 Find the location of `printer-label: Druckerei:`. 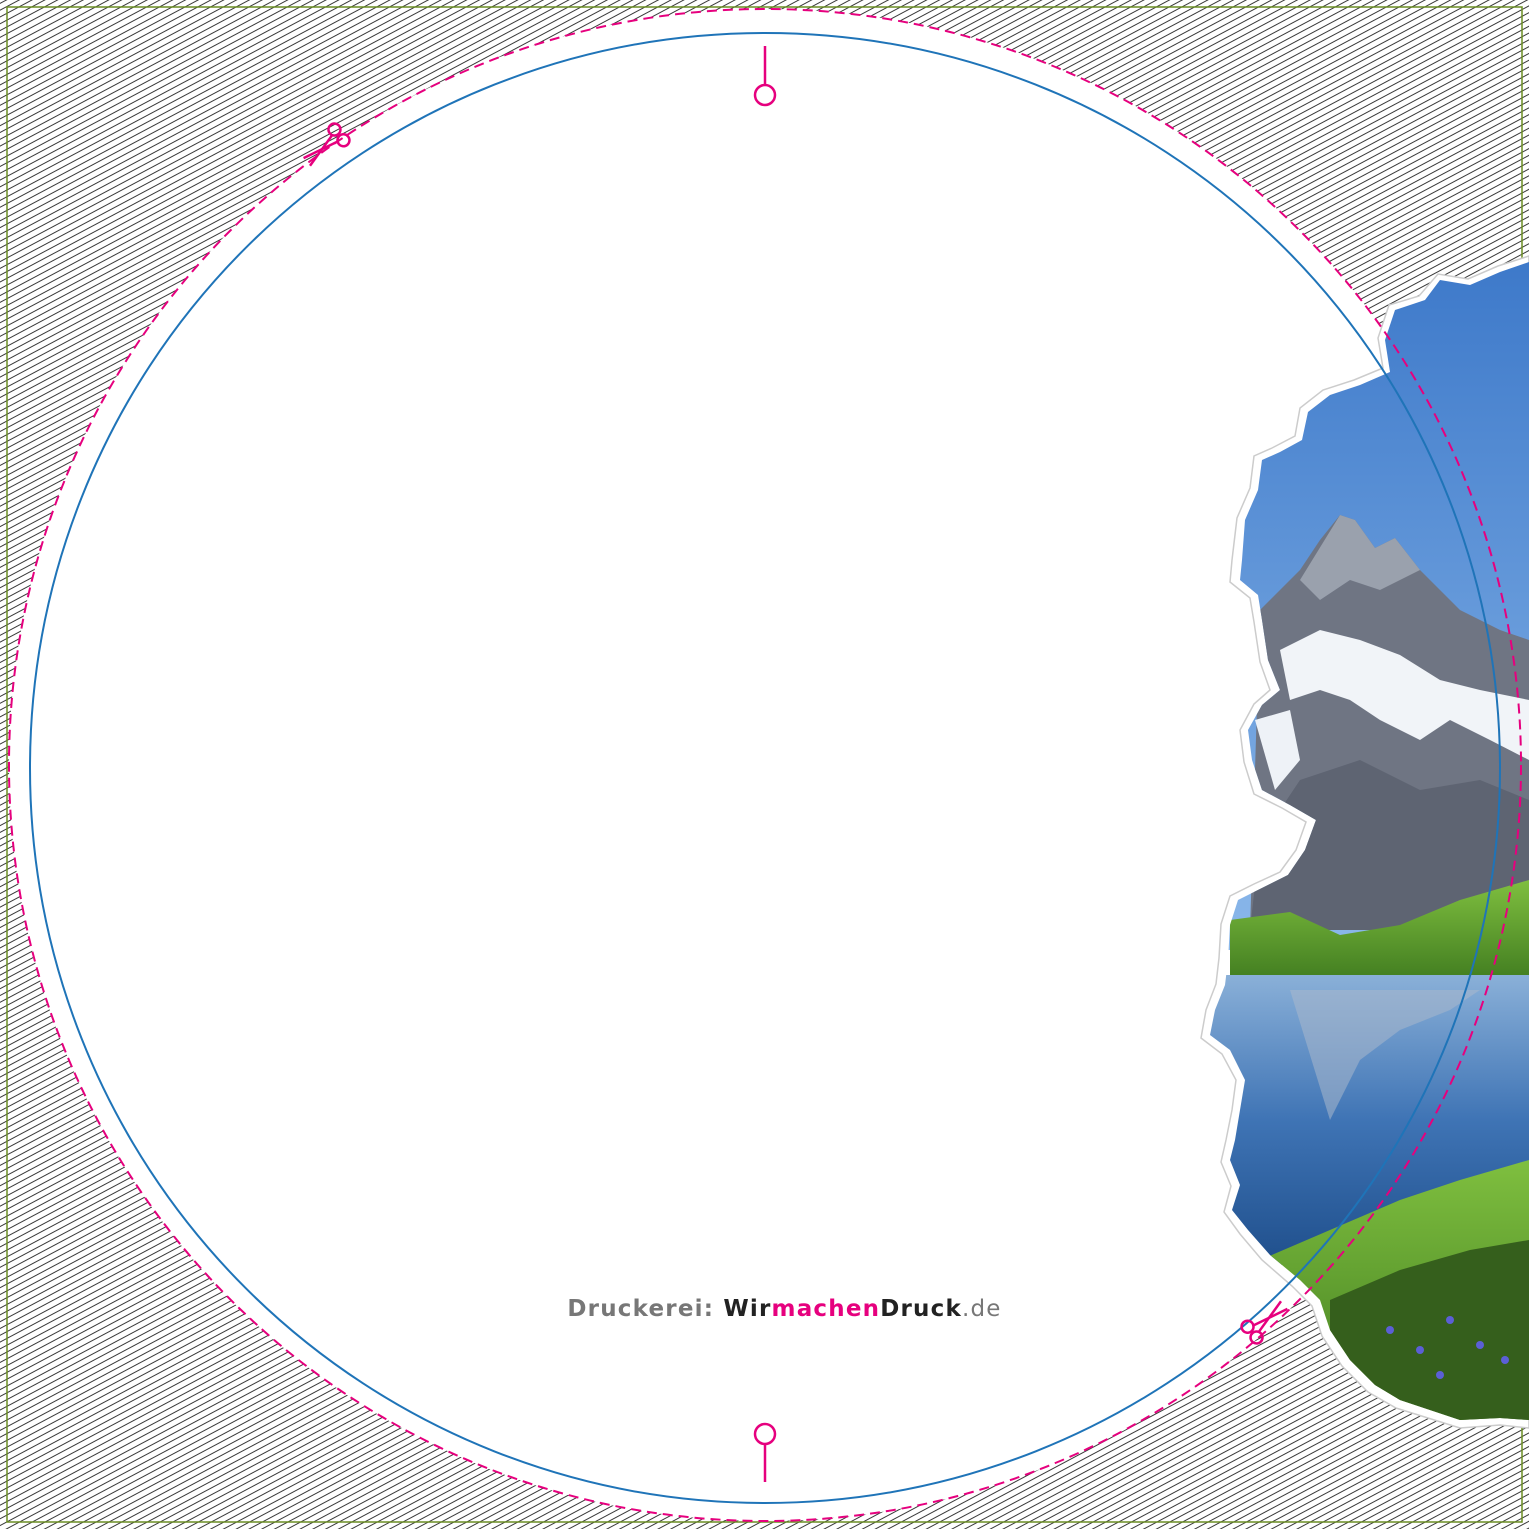

printer-label: Druckerei: is located at coordinates (641, 1309).